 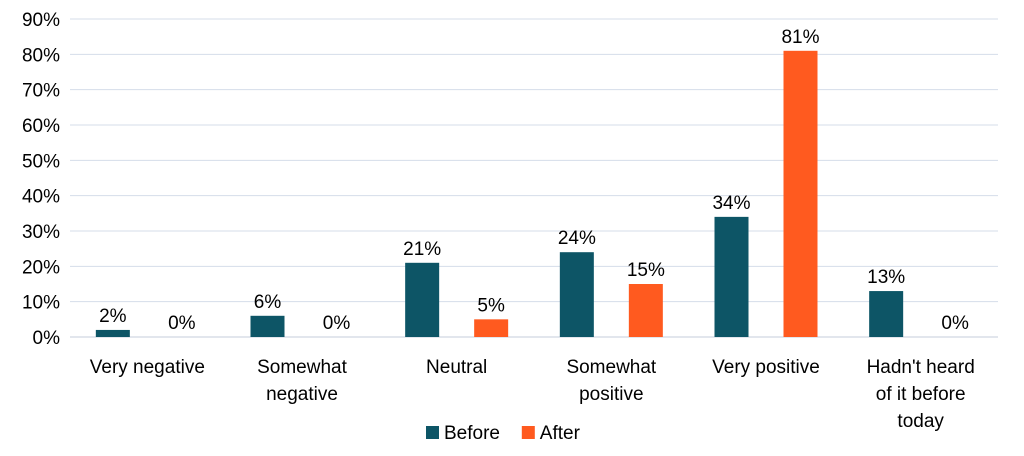 What do you see at coordinates (503, 433) in the screenshot?
I see `legend: Before After` at bounding box center [503, 433].